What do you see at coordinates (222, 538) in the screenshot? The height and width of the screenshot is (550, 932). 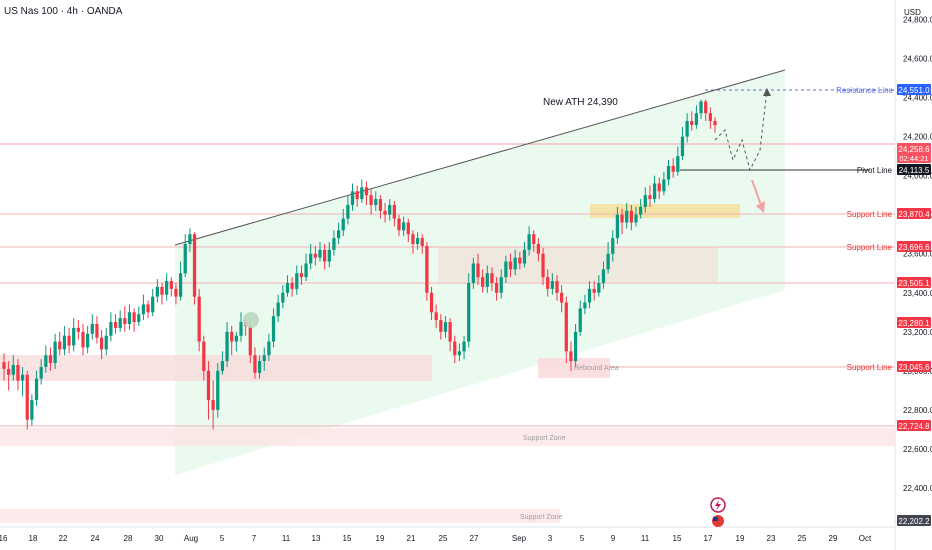 I see `time-tick-label: 5` at bounding box center [222, 538].